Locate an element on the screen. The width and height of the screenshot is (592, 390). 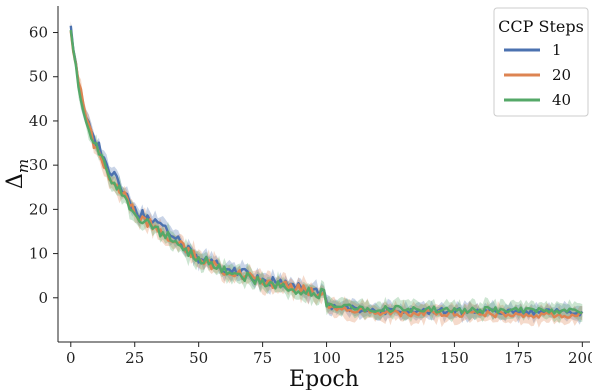
legend: CCP Steps 1 20 40 is located at coordinates (541, 62).